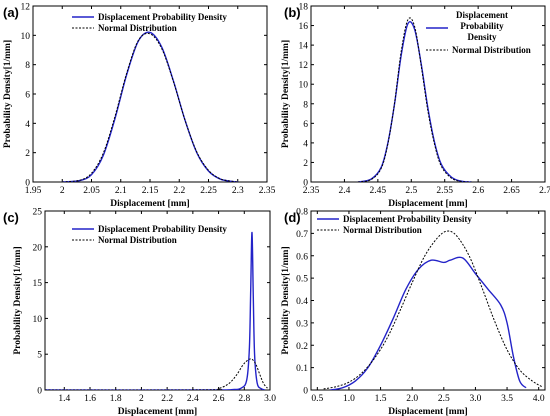 This screenshot has height=416, width=550. I want to click on y-tick-label: 15, so click(38, 284).